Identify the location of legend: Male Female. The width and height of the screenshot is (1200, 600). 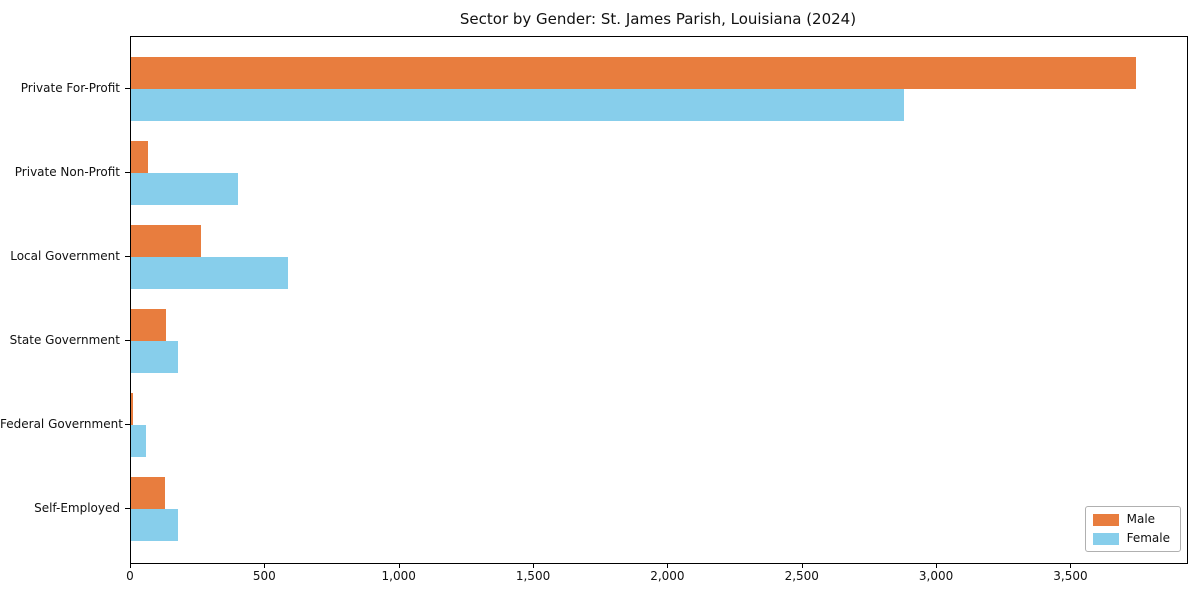
(1132, 529).